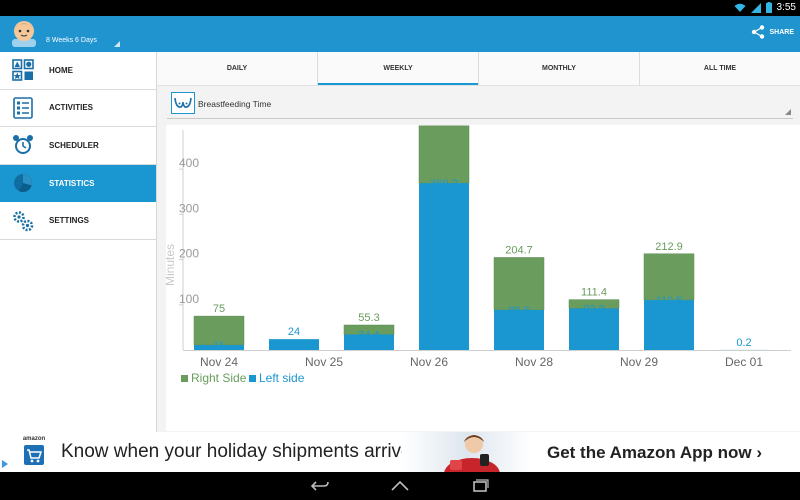  What do you see at coordinates (282, 378) in the screenshot?
I see `legend-entry: Left side` at bounding box center [282, 378].